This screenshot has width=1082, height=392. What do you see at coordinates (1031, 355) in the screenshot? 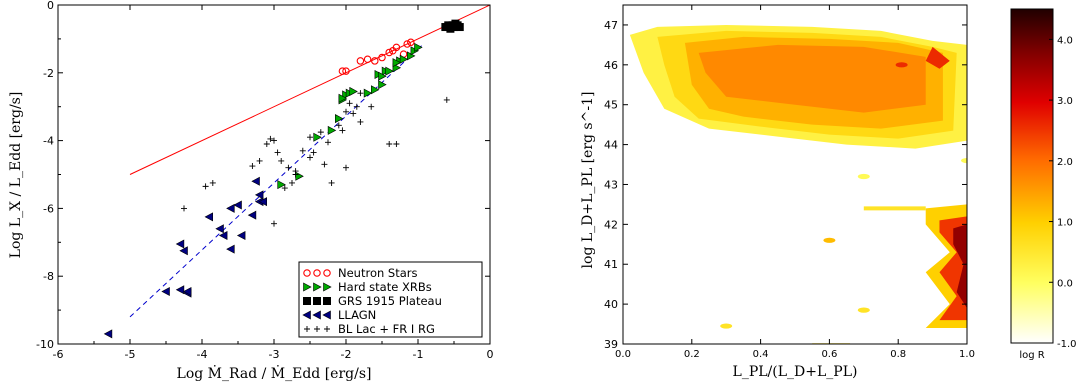
I see `colorbar-label: log R` at bounding box center [1031, 355].